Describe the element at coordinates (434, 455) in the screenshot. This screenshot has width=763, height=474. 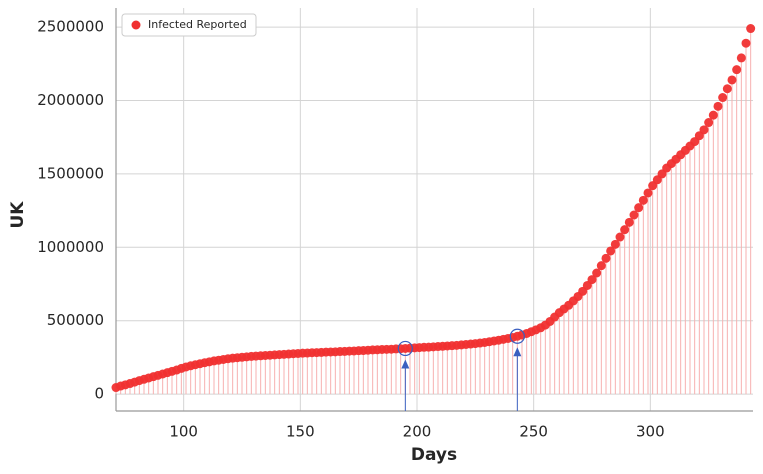
I see `x-axis-label: Days` at that location.